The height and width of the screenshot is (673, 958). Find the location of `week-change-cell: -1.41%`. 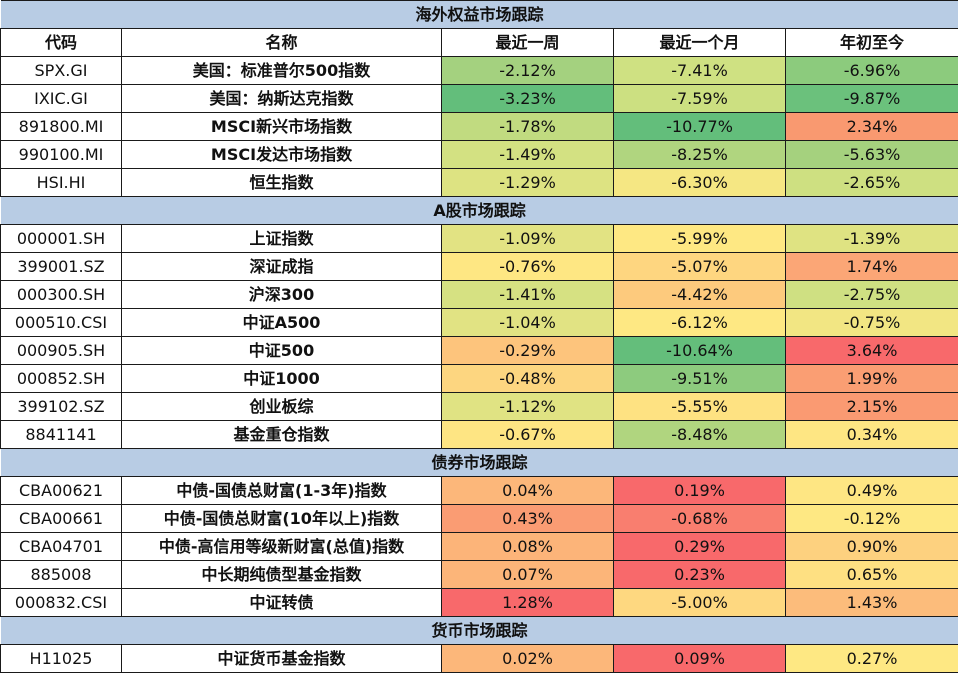

week-change-cell: -1.41% is located at coordinates (527, 294).